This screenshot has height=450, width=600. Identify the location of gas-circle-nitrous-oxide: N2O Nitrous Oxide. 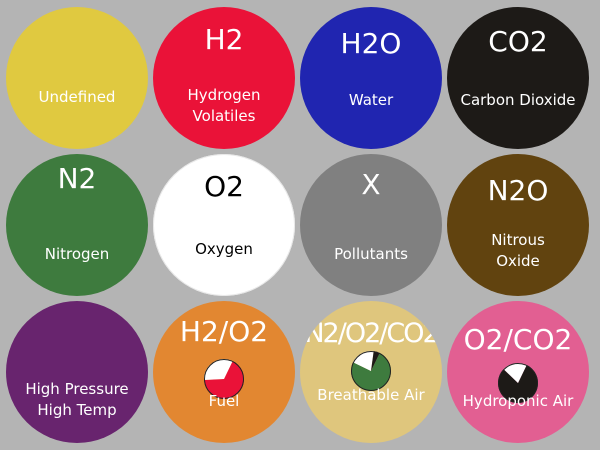
(518, 225).